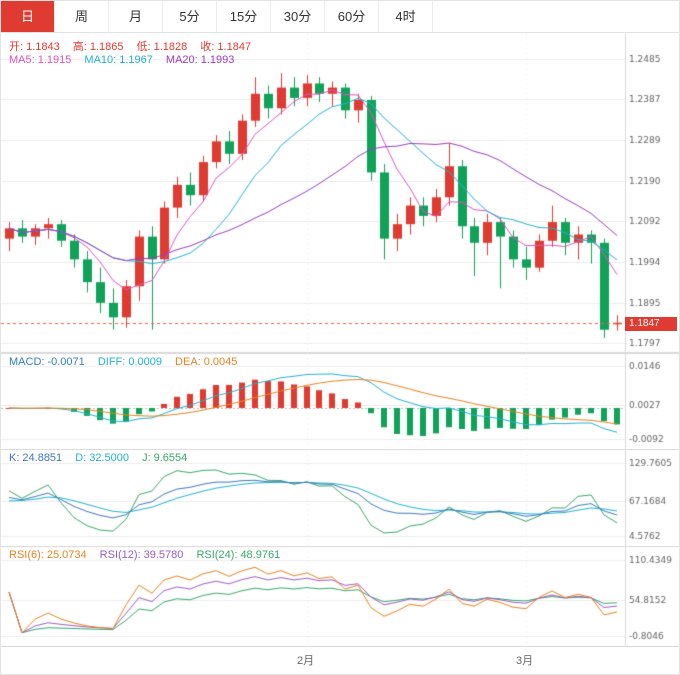 This screenshot has width=680, height=675. I want to click on current-price-badge: 1.1847, so click(651, 323).